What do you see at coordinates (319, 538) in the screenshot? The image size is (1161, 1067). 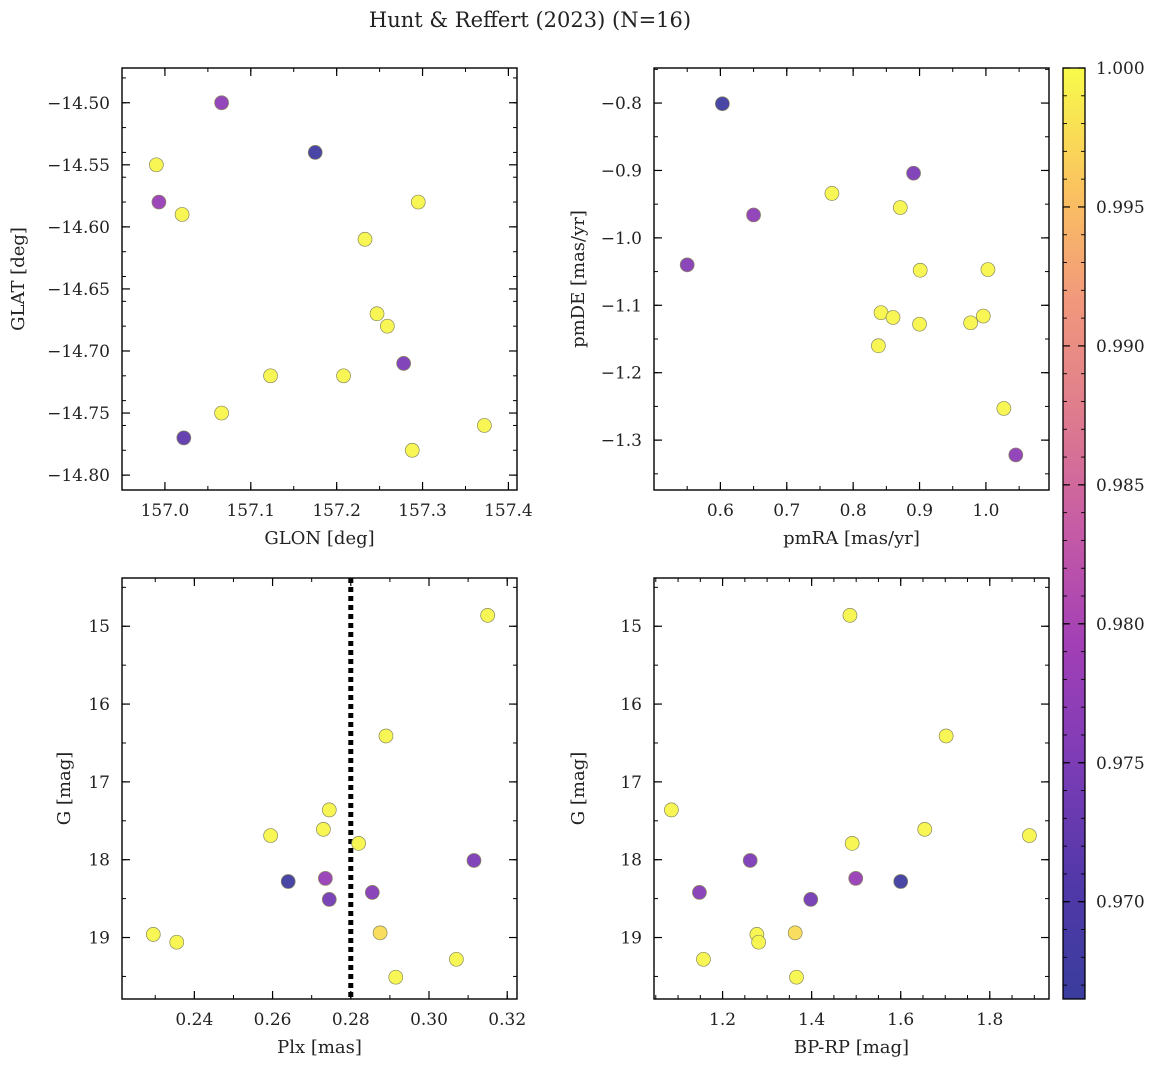 I see `x-axis-label: GLON [deg]` at bounding box center [319, 538].